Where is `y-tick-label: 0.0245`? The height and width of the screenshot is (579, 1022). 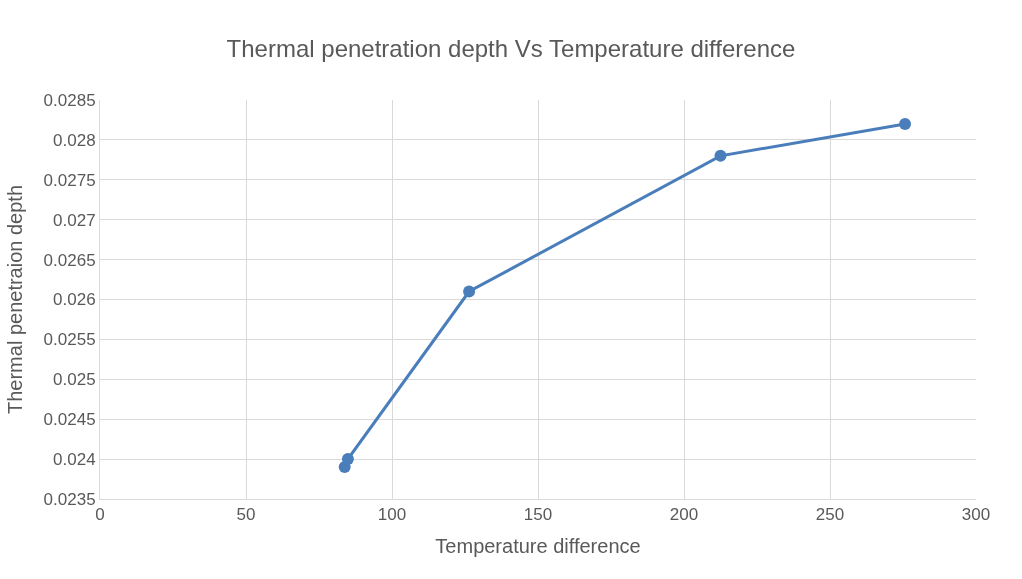
y-tick-label: 0.0245 is located at coordinates (69, 420).